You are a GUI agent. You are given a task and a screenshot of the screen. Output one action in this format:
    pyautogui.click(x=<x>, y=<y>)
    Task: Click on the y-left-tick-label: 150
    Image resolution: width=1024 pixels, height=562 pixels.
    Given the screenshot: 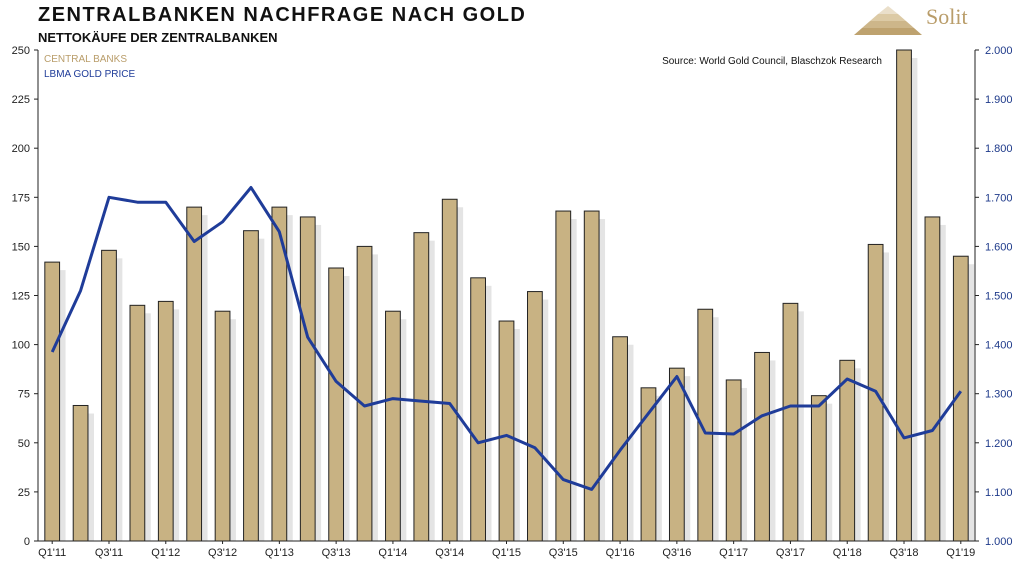 What is the action you would take?
    pyautogui.click(x=21, y=247)
    